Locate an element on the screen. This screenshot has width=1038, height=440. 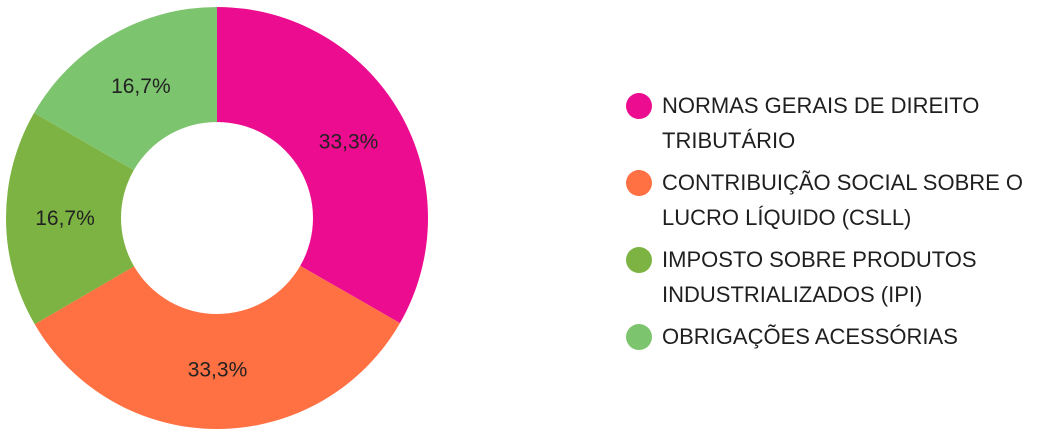
legend-item: NORMAS GERAIS DE DIREITO TRIBUTÁRIO is located at coordinates (826, 124).